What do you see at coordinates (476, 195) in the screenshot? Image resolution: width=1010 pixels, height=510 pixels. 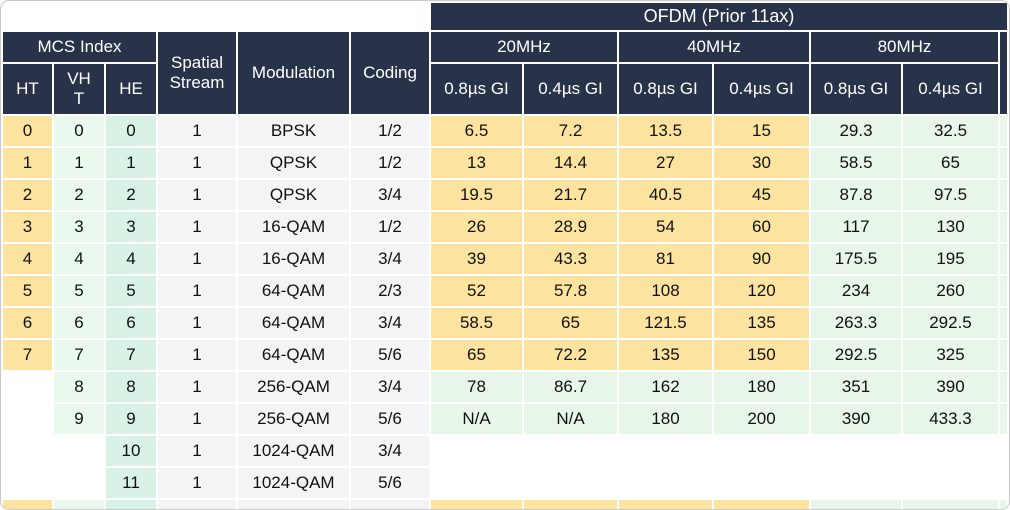 I see `cell-rate: 19.5` at bounding box center [476, 195].